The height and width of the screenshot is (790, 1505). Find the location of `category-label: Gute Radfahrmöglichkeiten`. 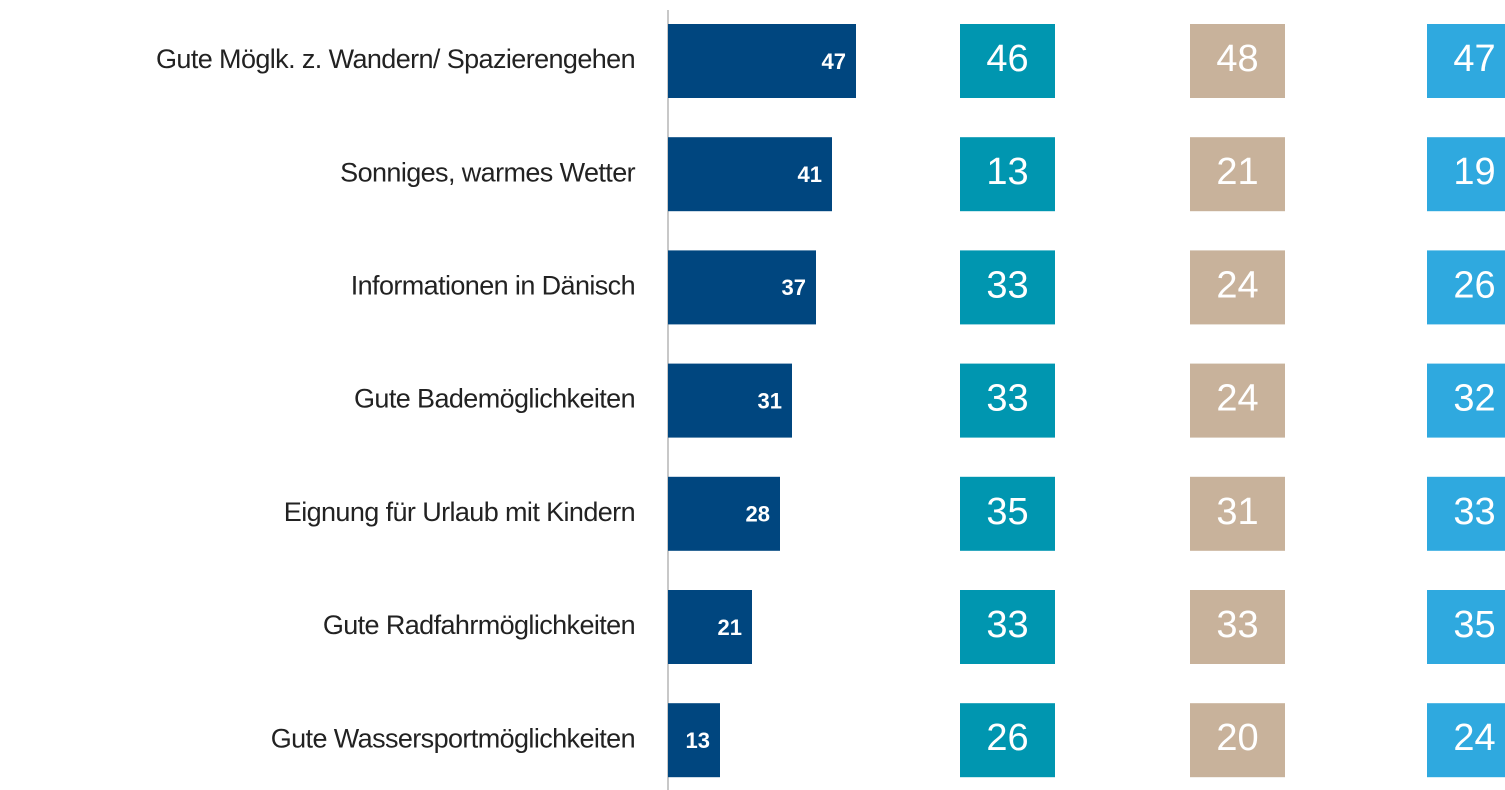

category-label: Gute Radfahrmöglichkeiten is located at coordinates (479, 625).